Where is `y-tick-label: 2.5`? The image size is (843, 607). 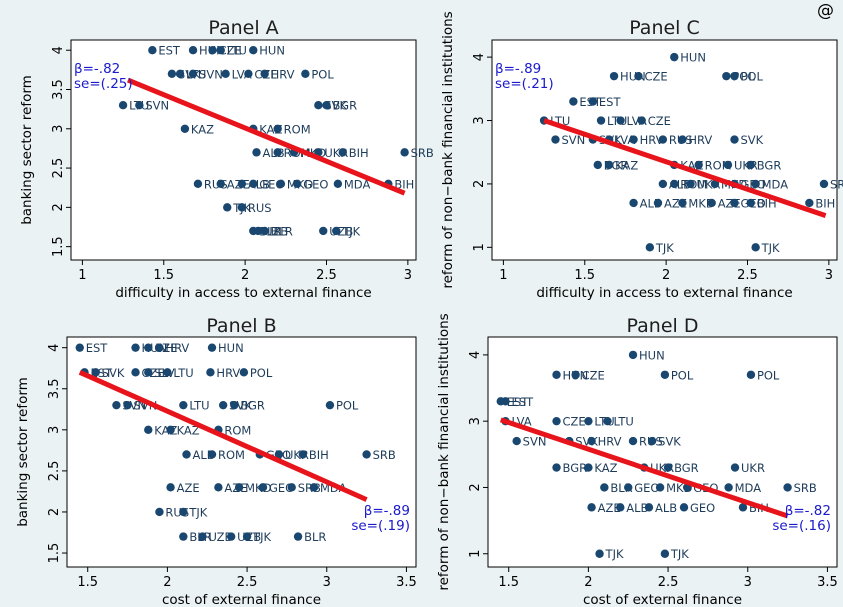
y-tick-label: 2.5 is located at coordinates (54, 471).